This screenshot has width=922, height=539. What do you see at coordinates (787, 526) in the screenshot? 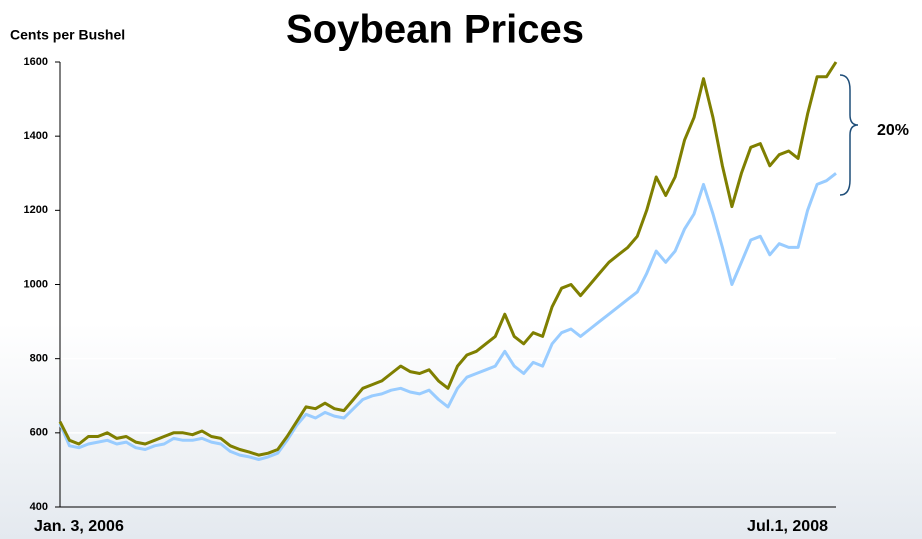
I see `x-tick-label: Jul.1, 2008` at bounding box center [787, 526].